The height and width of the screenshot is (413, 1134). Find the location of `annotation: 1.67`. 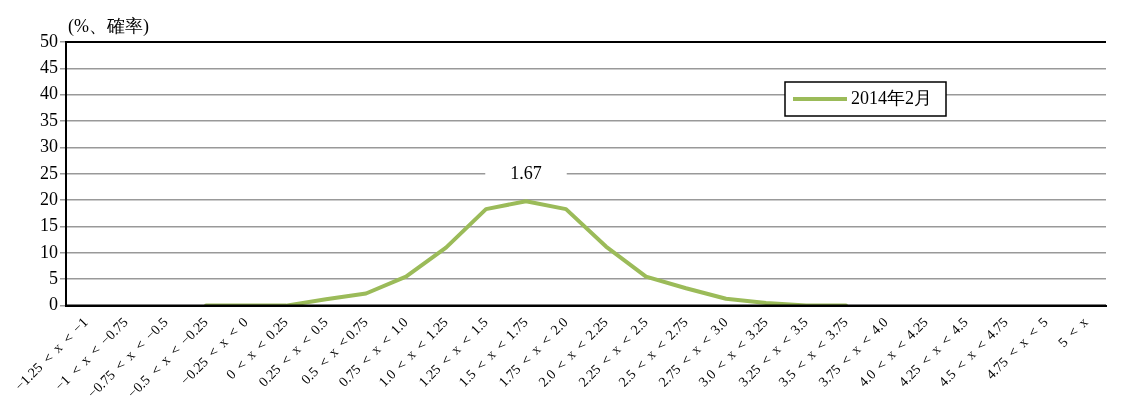

annotation: 1.67 is located at coordinates (526, 172).